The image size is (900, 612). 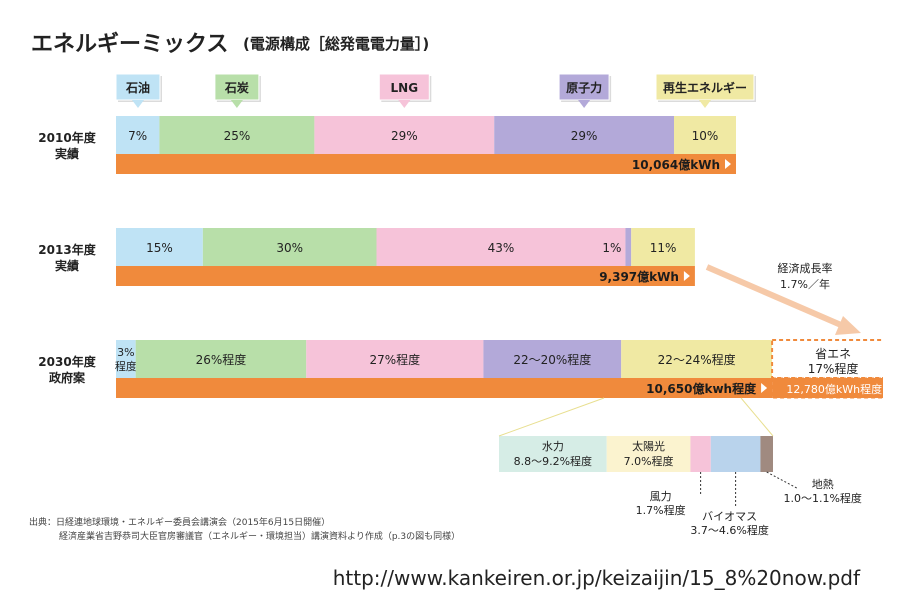 I want to click on data-label-0-2: 29%, so click(x=404, y=136).